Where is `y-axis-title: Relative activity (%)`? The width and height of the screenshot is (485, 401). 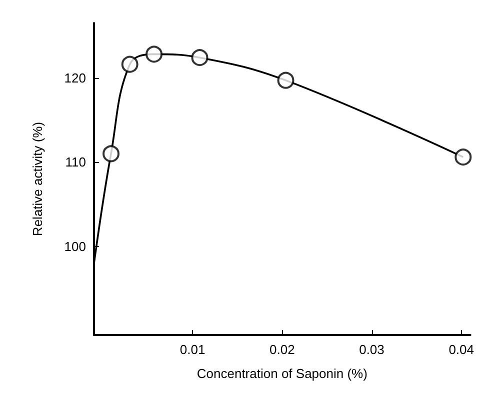
y-axis-title: Relative activity (%) is located at coordinates (37, 179).